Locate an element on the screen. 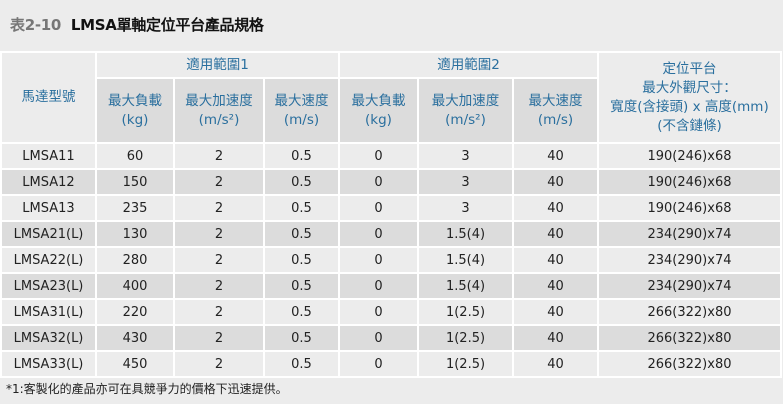 This screenshot has height=404, width=783. footnote: *1:客製化的產品亦可在具競爭力的價格下迅速提供。 is located at coordinates (147, 389).